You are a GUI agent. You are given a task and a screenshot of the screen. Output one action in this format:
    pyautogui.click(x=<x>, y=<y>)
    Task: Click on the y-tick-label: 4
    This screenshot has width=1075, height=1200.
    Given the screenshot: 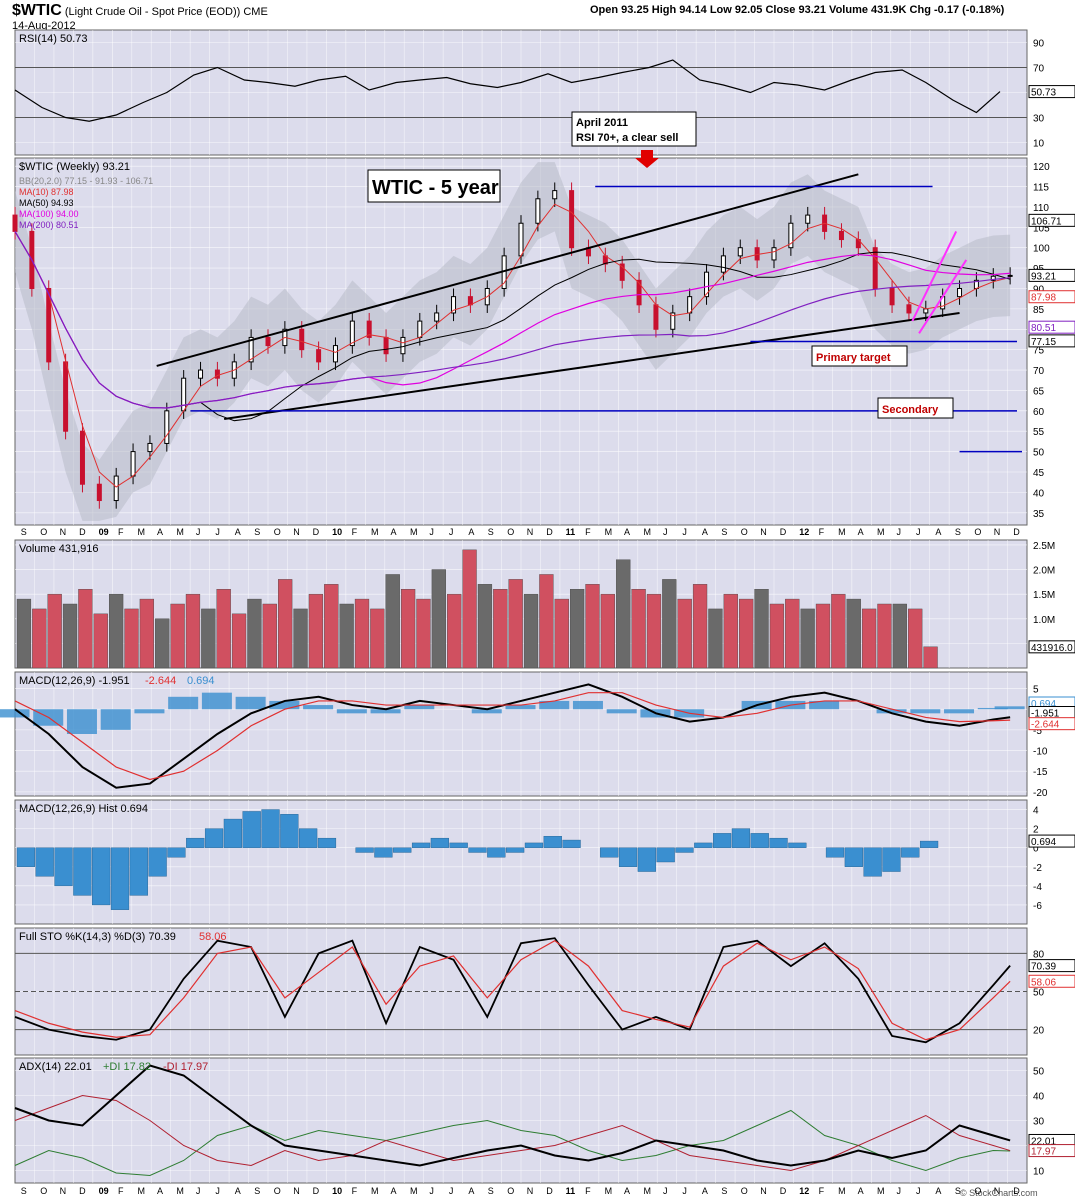 What is the action you would take?
    pyautogui.click(x=1036, y=811)
    